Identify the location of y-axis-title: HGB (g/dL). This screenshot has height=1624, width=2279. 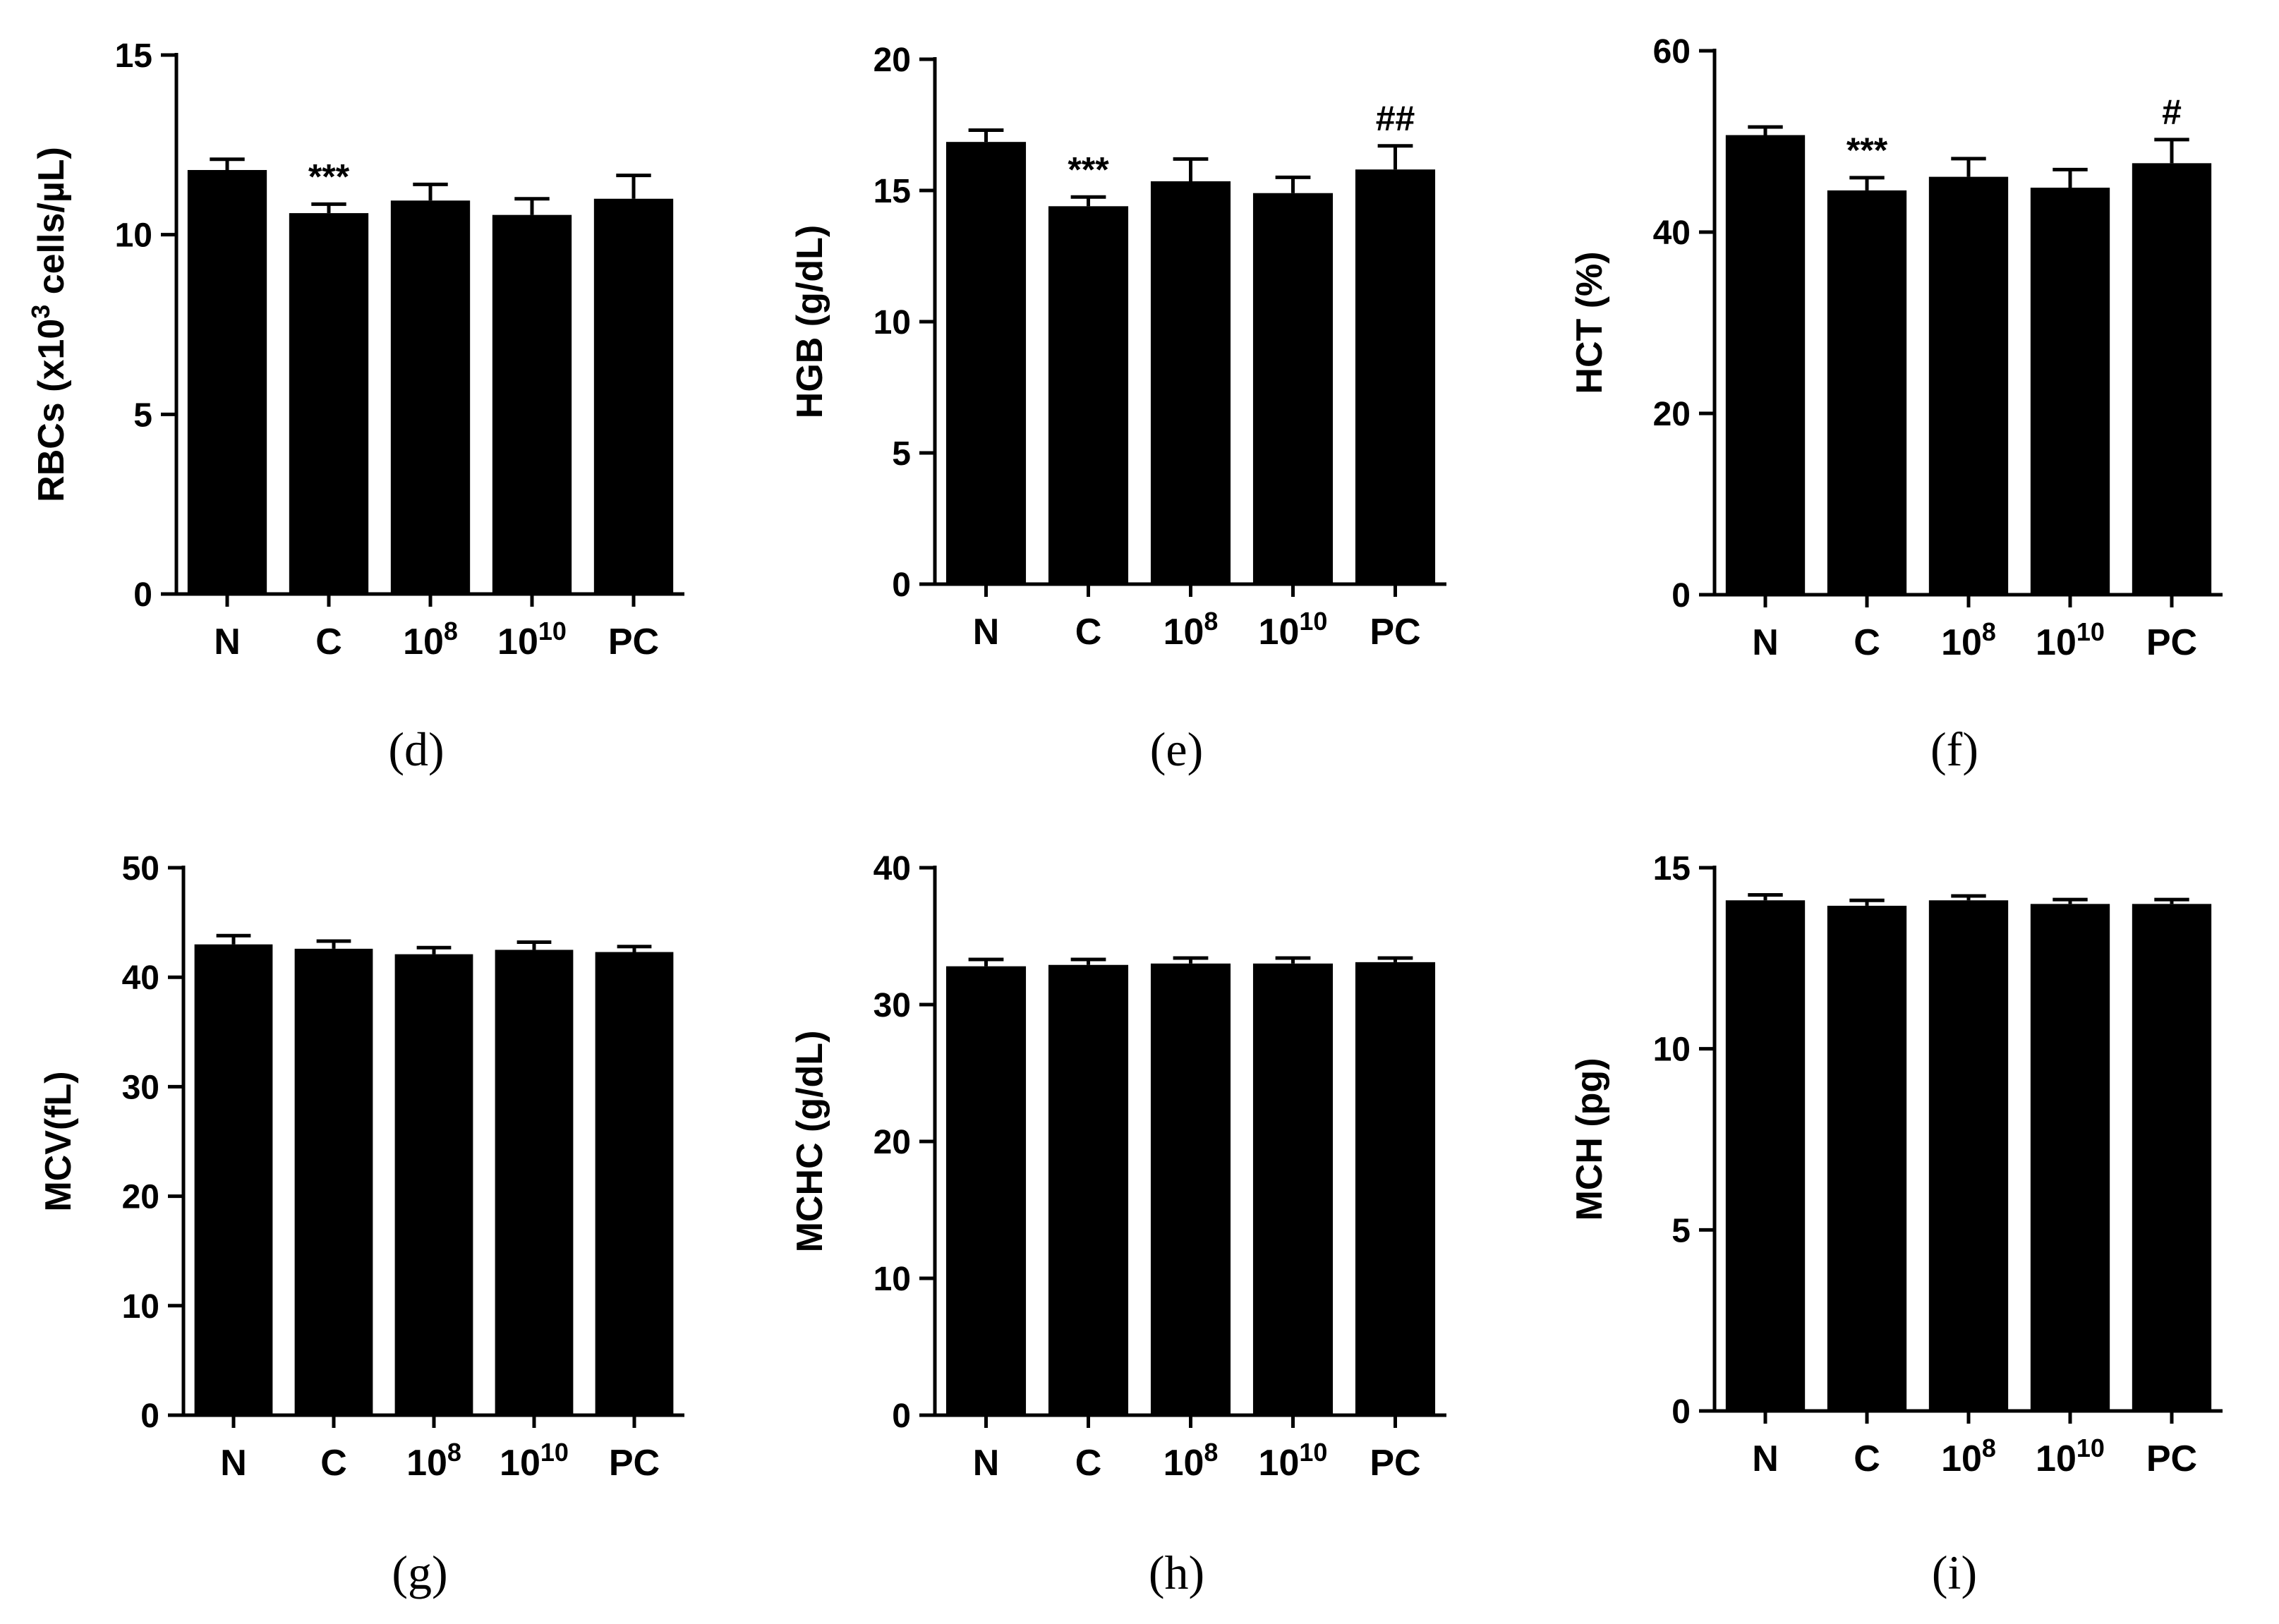
(810, 321).